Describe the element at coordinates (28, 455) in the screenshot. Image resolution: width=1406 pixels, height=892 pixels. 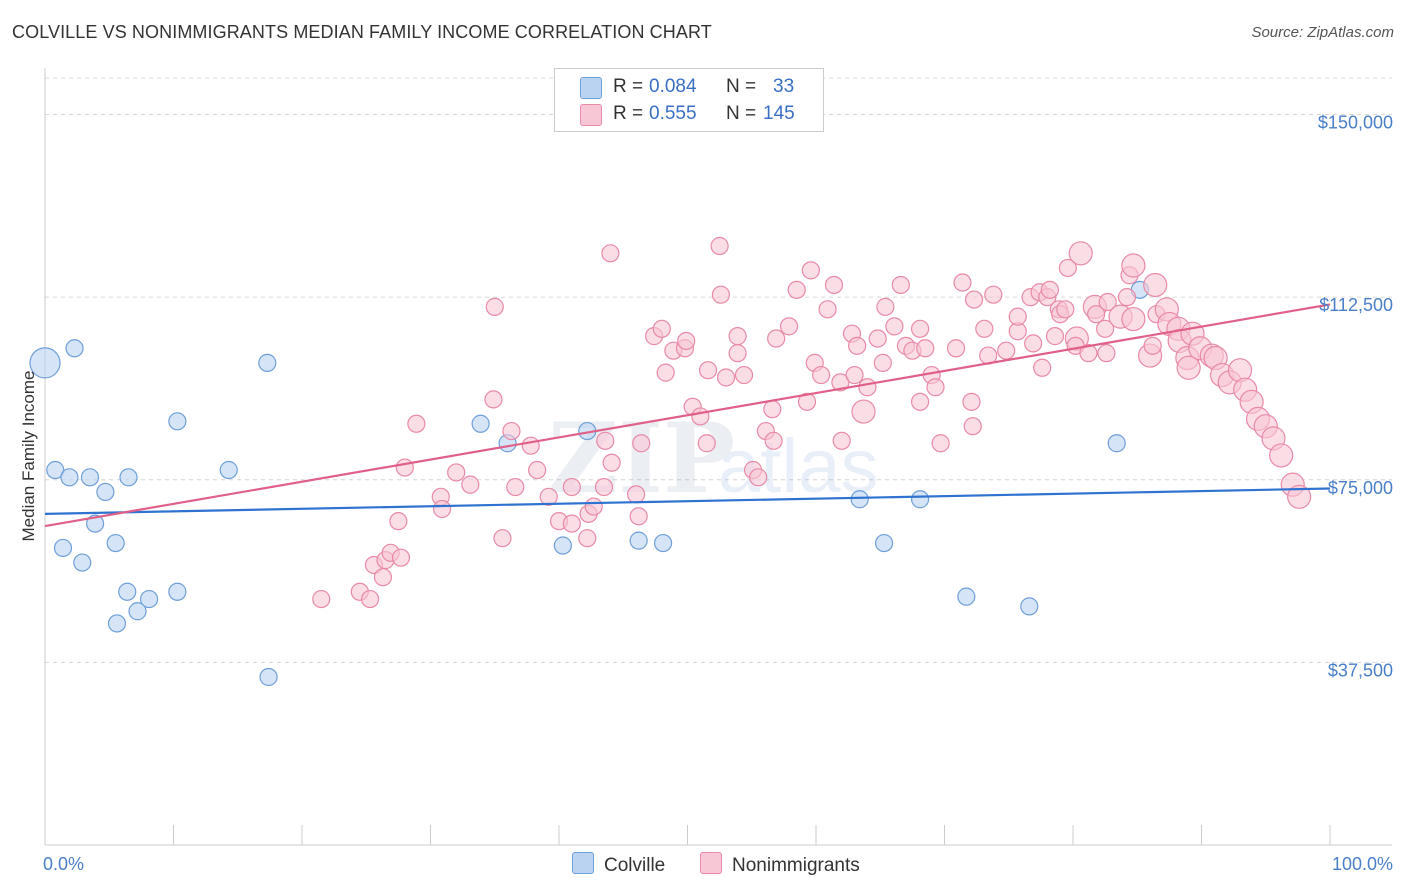
I see `y-axis-label: Median Family Income` at that location.